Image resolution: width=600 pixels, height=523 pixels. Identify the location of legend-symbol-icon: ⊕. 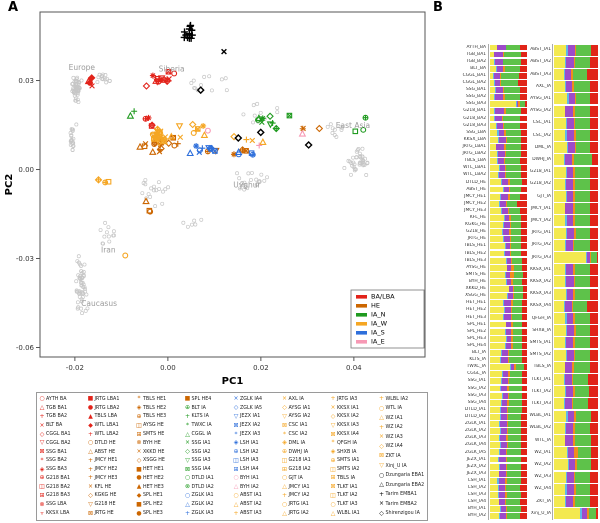
(187, 408).